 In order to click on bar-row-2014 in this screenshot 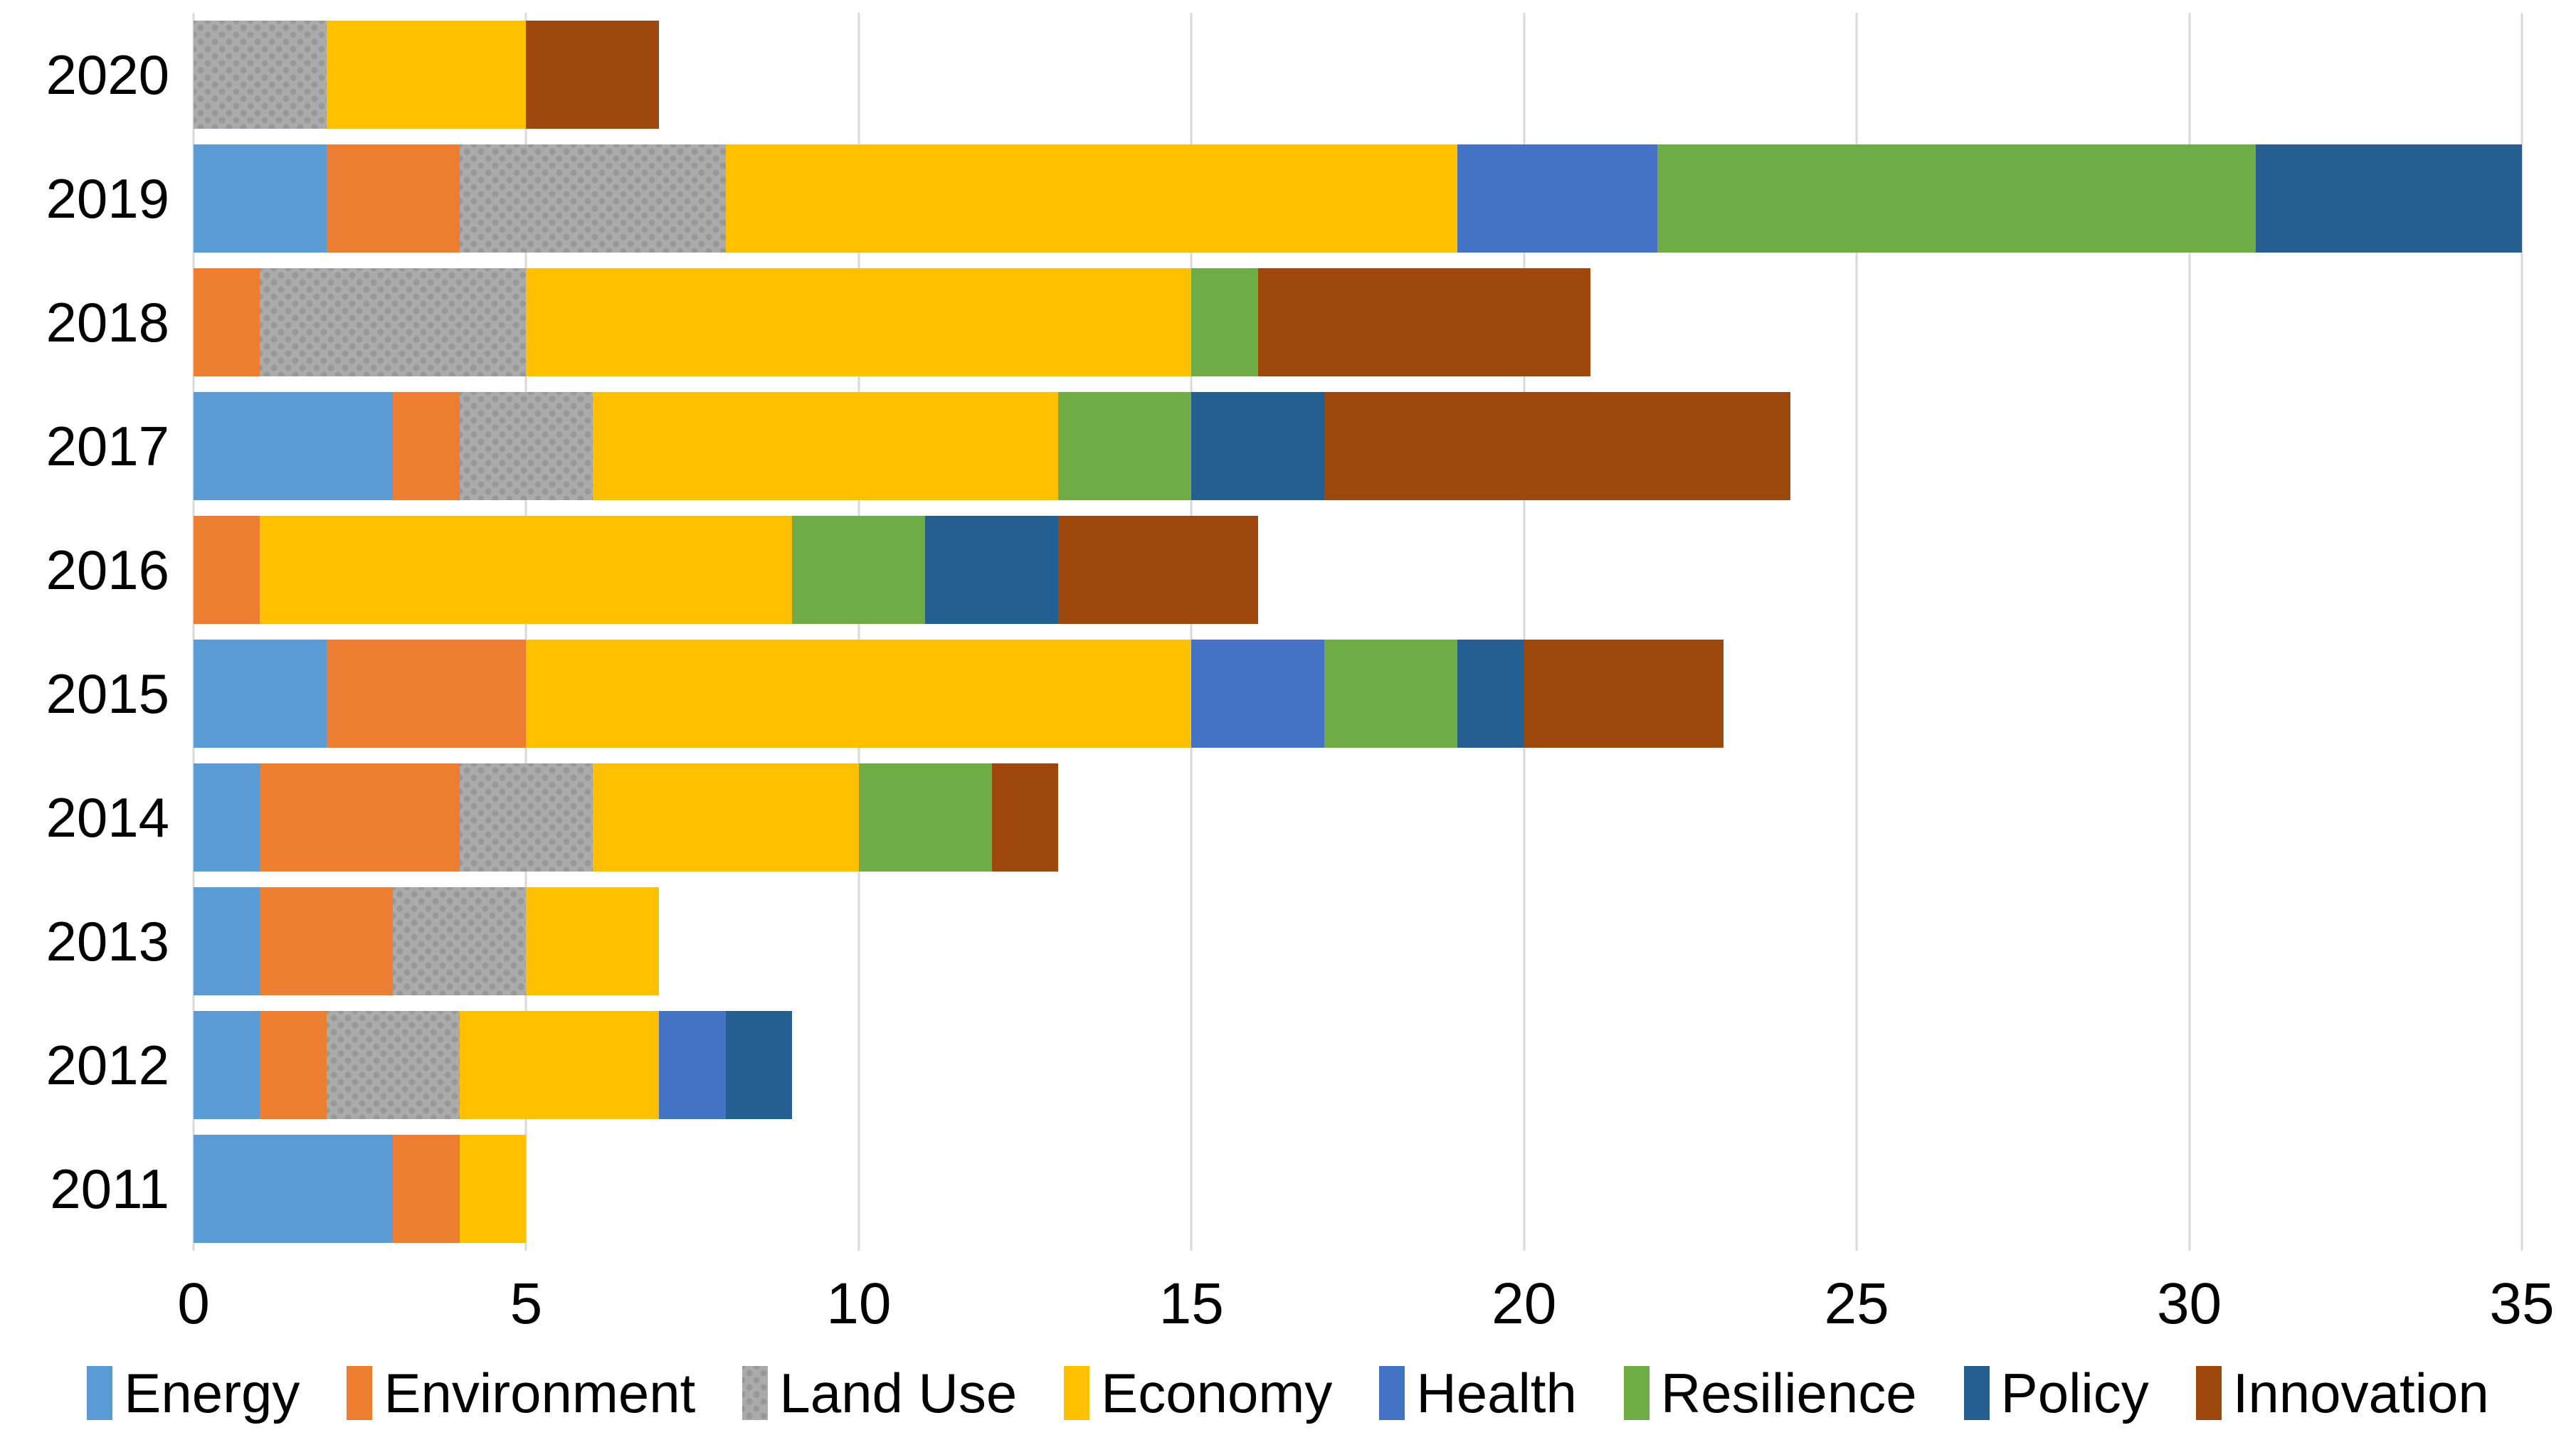, I will do `click(1358, 817)`.